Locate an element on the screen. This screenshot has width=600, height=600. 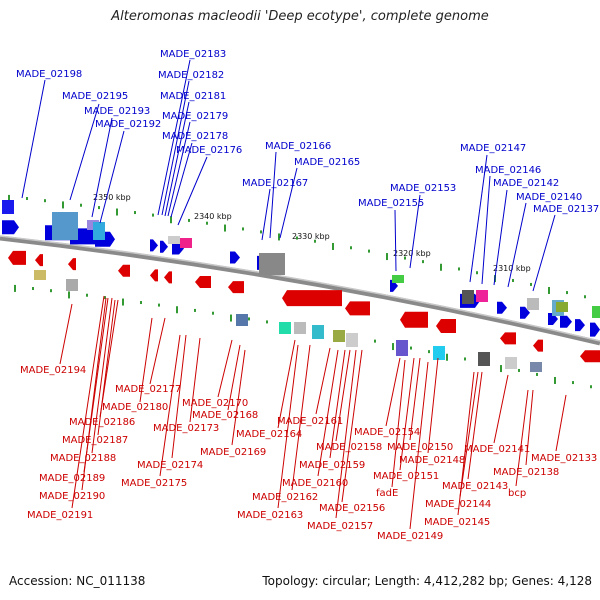
gene-label: MADE_02190 is located at coordinates (72, 496).